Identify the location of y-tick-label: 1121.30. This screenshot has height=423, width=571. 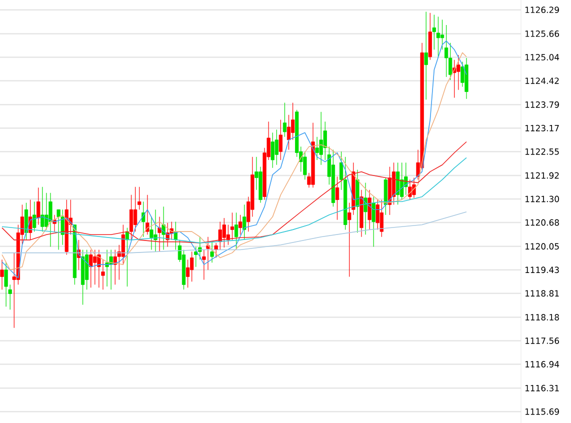
(542, 199).